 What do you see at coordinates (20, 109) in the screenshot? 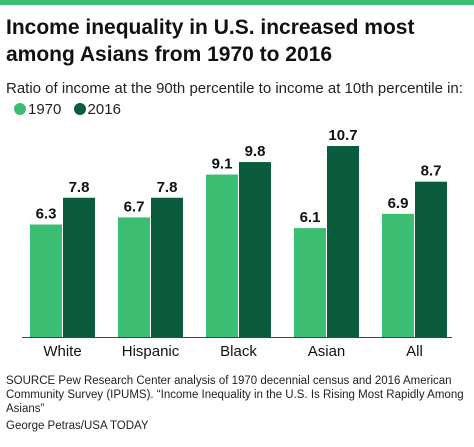
I see `legend-swatch-1970` at bounding box center [20, 109].